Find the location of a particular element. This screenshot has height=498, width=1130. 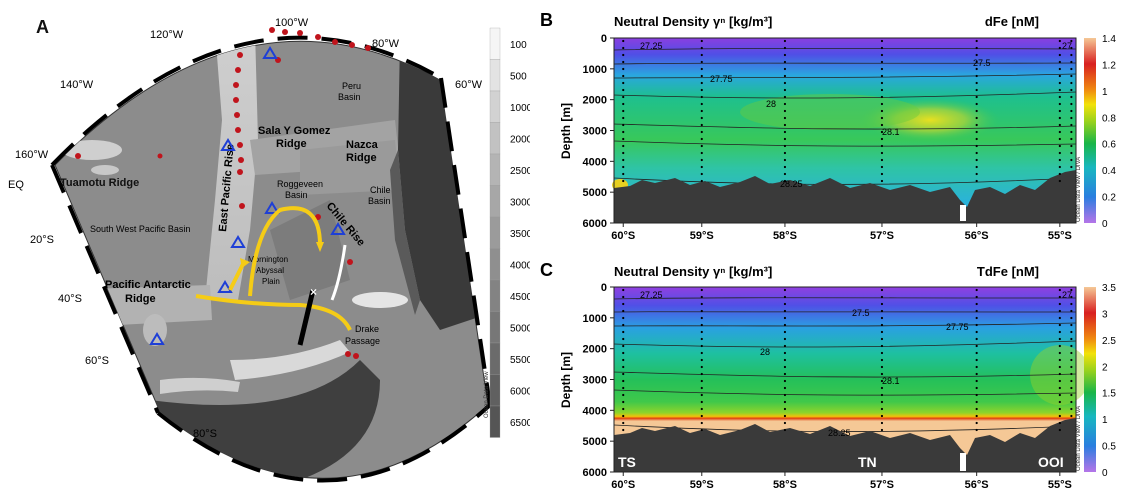

depth-legend-label: 3000 m is located at coordinates (520, 202).